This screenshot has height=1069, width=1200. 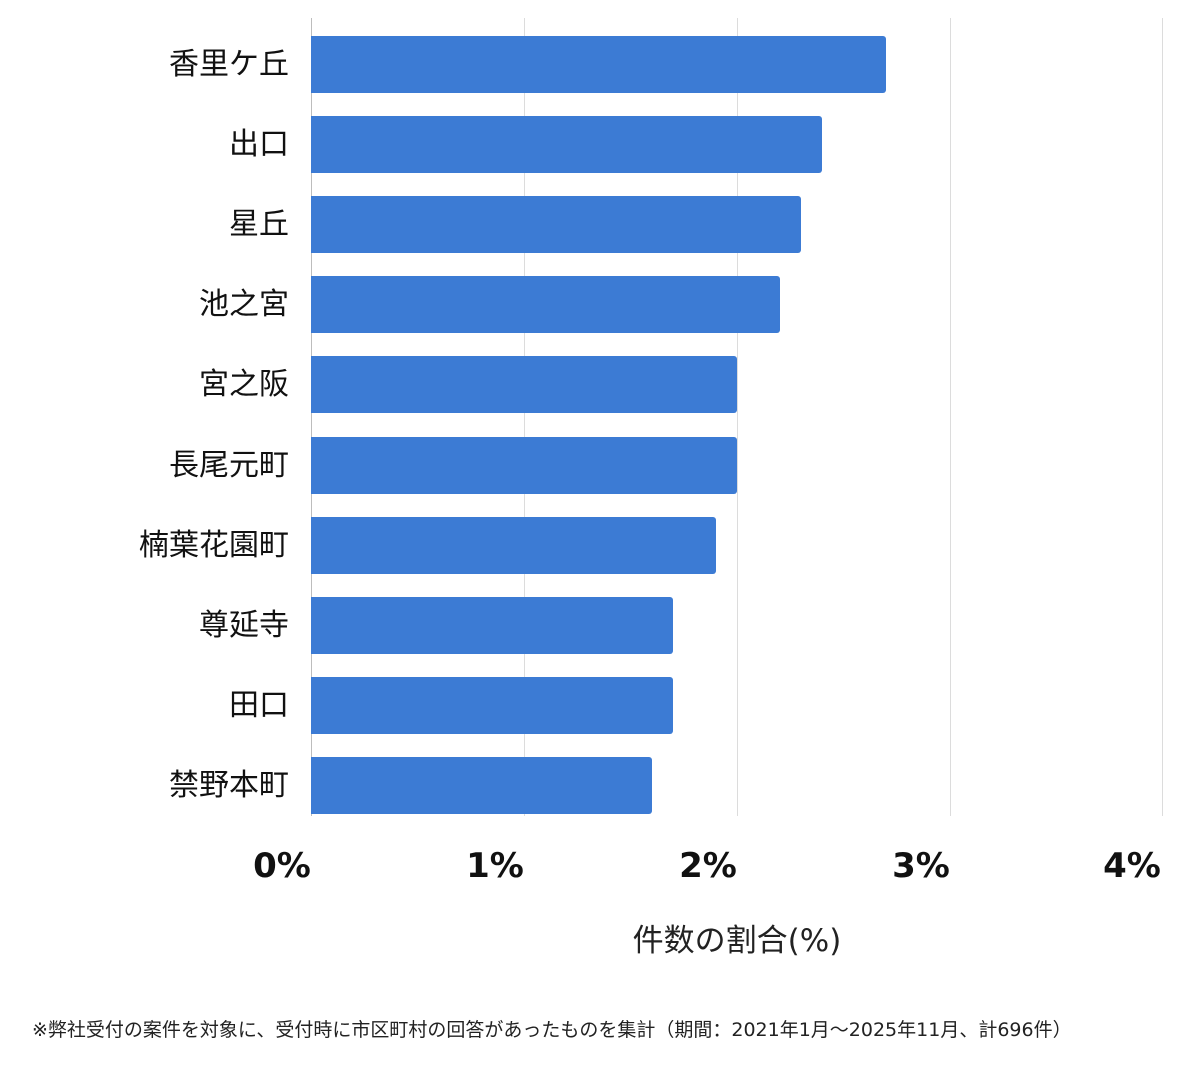 What do you see at coordinates (244, 305) in the screenshot?
I see `category-label: 池之宮` at bounding box center [244, 305].